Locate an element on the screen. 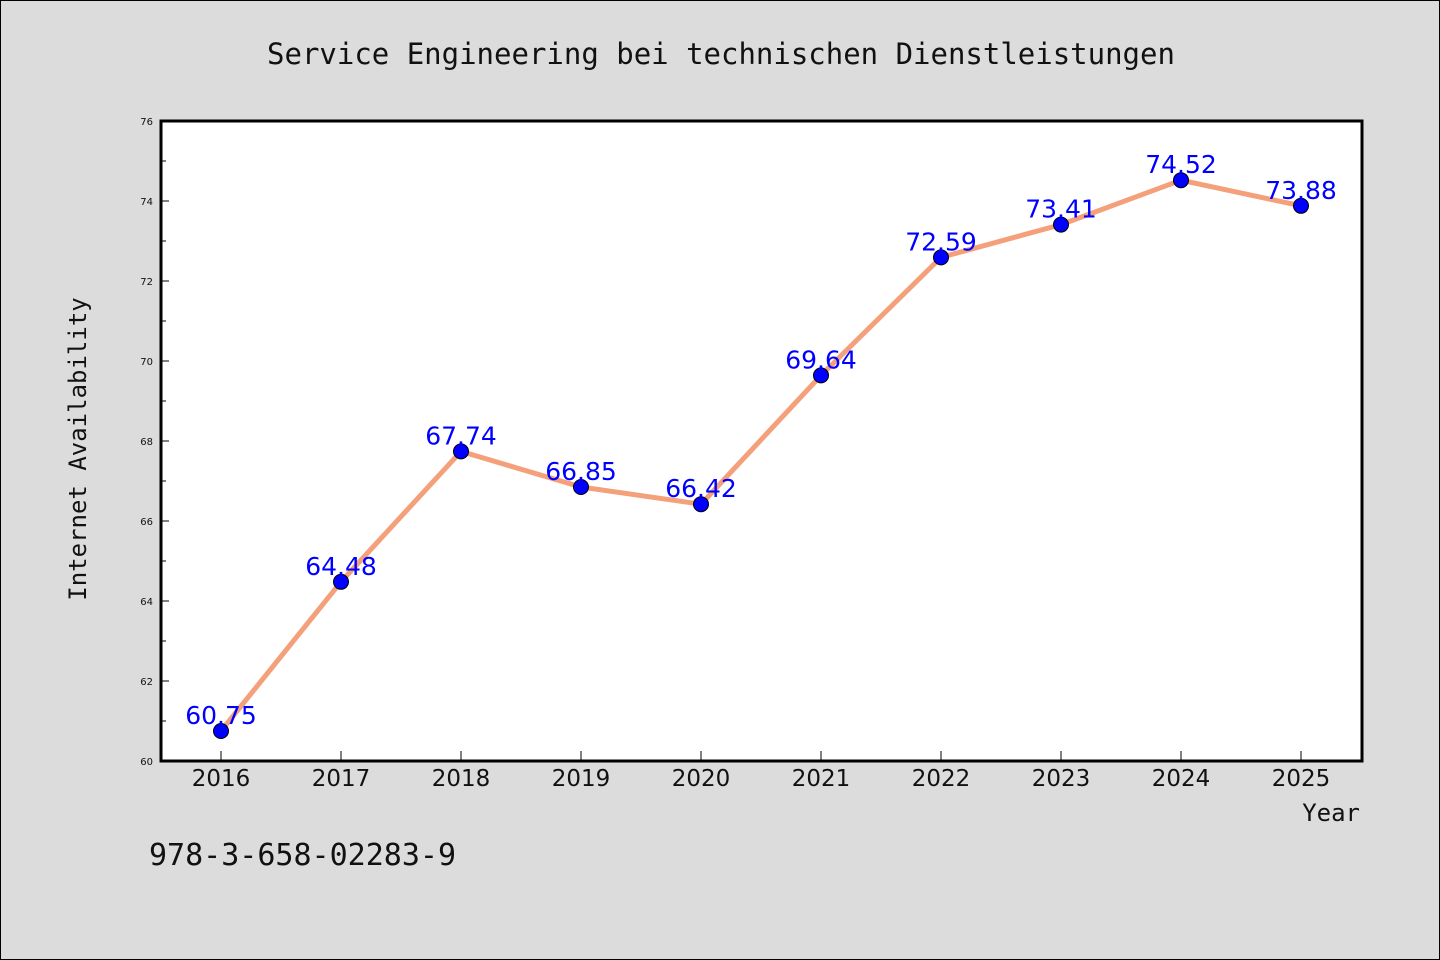 Image resolution: width=1440 pixels, height=960 pixels. y-tick-label: 76 is located at coordinates (146, 122).